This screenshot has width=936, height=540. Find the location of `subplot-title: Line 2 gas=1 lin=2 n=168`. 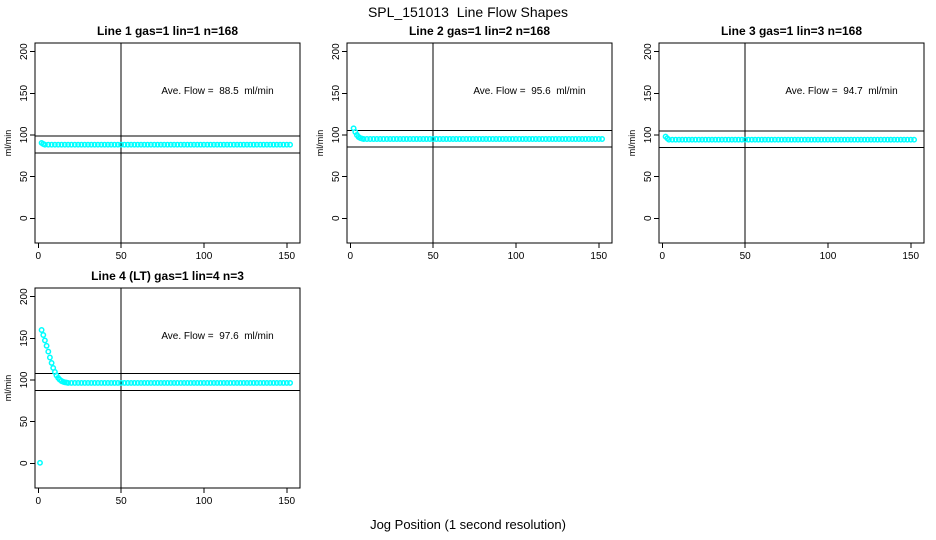

subplot-title: Line 2 gas=1 lin=2 n=168 is located at coordinates (479, 31).